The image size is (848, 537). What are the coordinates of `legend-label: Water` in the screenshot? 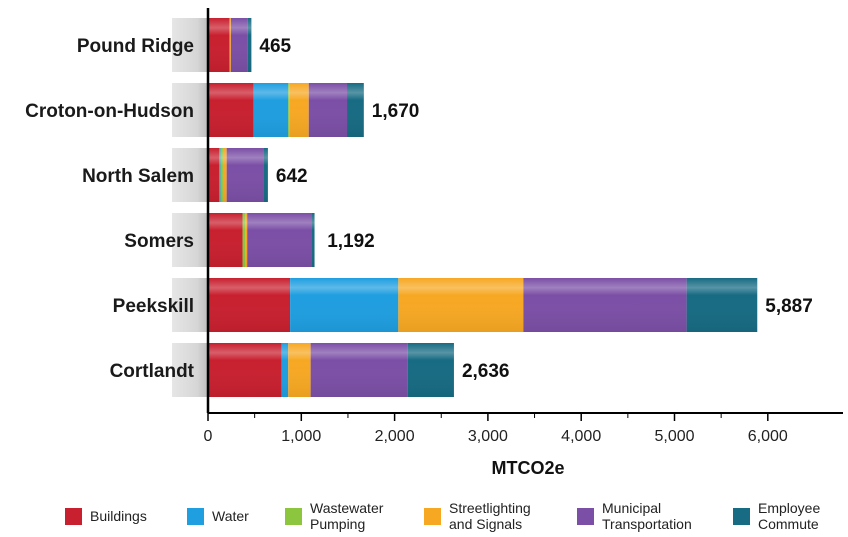 It's located at (230, 516).